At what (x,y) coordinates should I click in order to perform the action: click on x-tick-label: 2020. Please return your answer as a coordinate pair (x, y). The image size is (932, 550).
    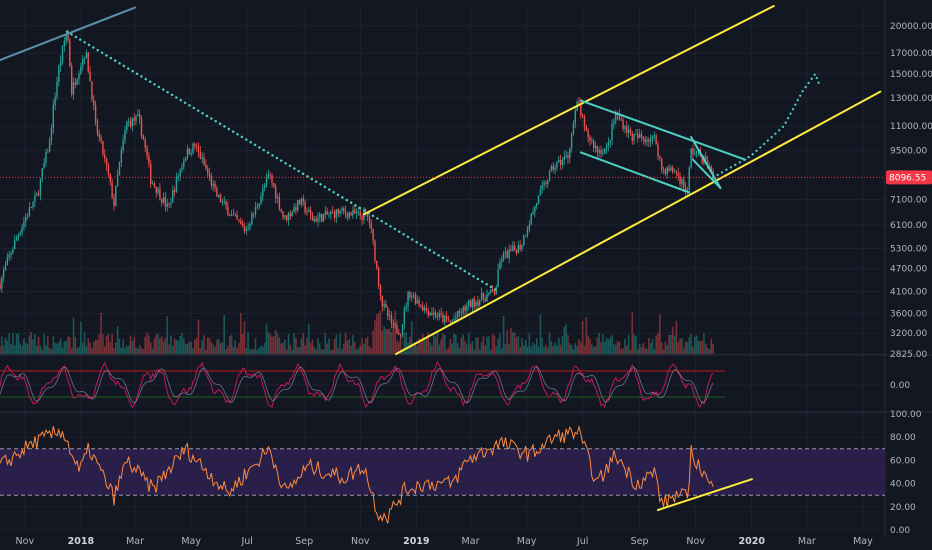
    Looking at the image, I should click on (752, 541).